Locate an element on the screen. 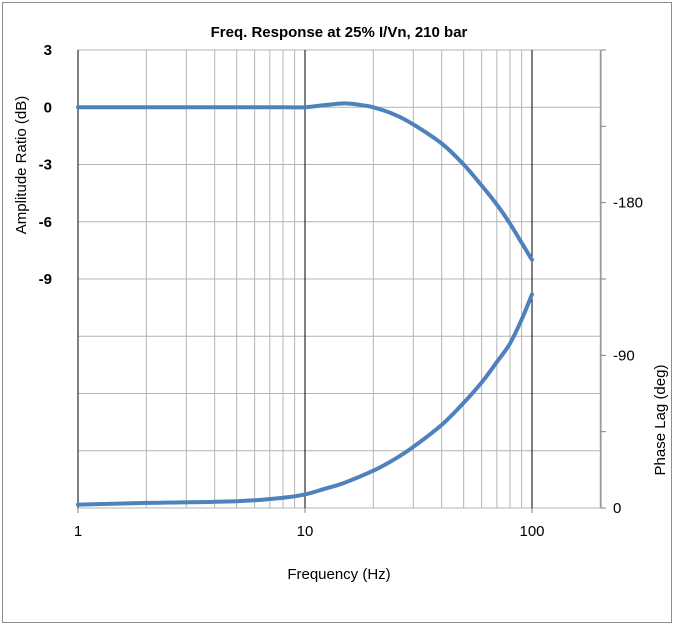 The height and width of the screenshot is (626, 675). chart-title: Freq. Response at 25% I/Vn, 210 bar is located at coordinates (339, 32).